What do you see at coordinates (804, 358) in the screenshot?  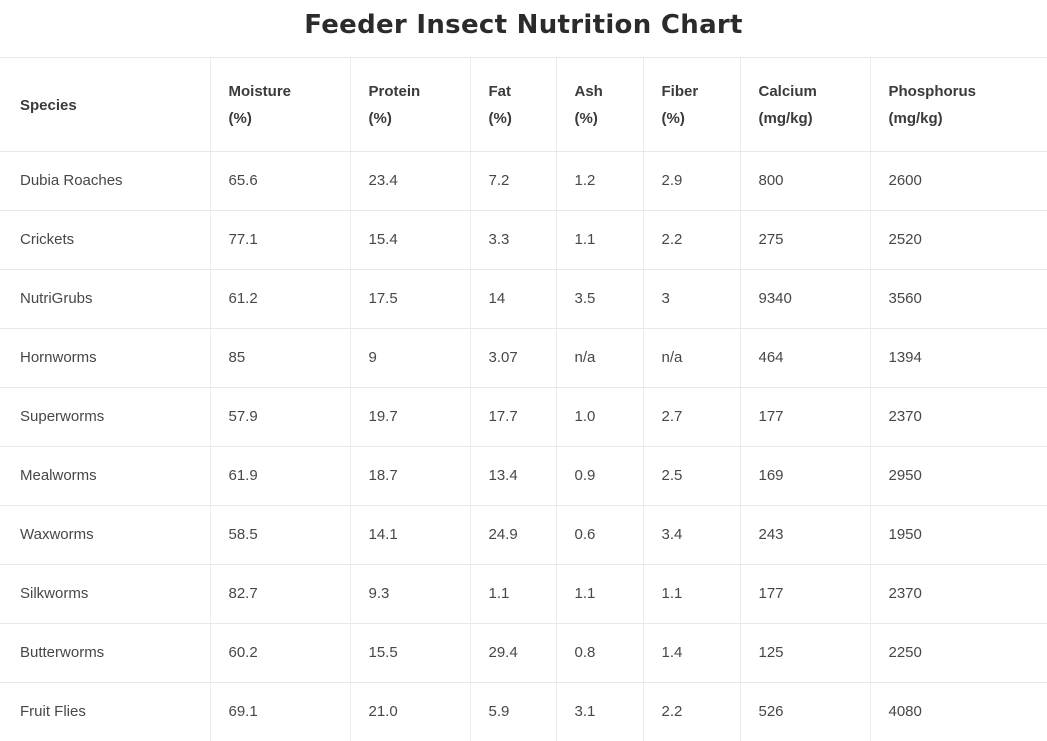 I see `value-cell: 464` at bounding box center [804, 358].